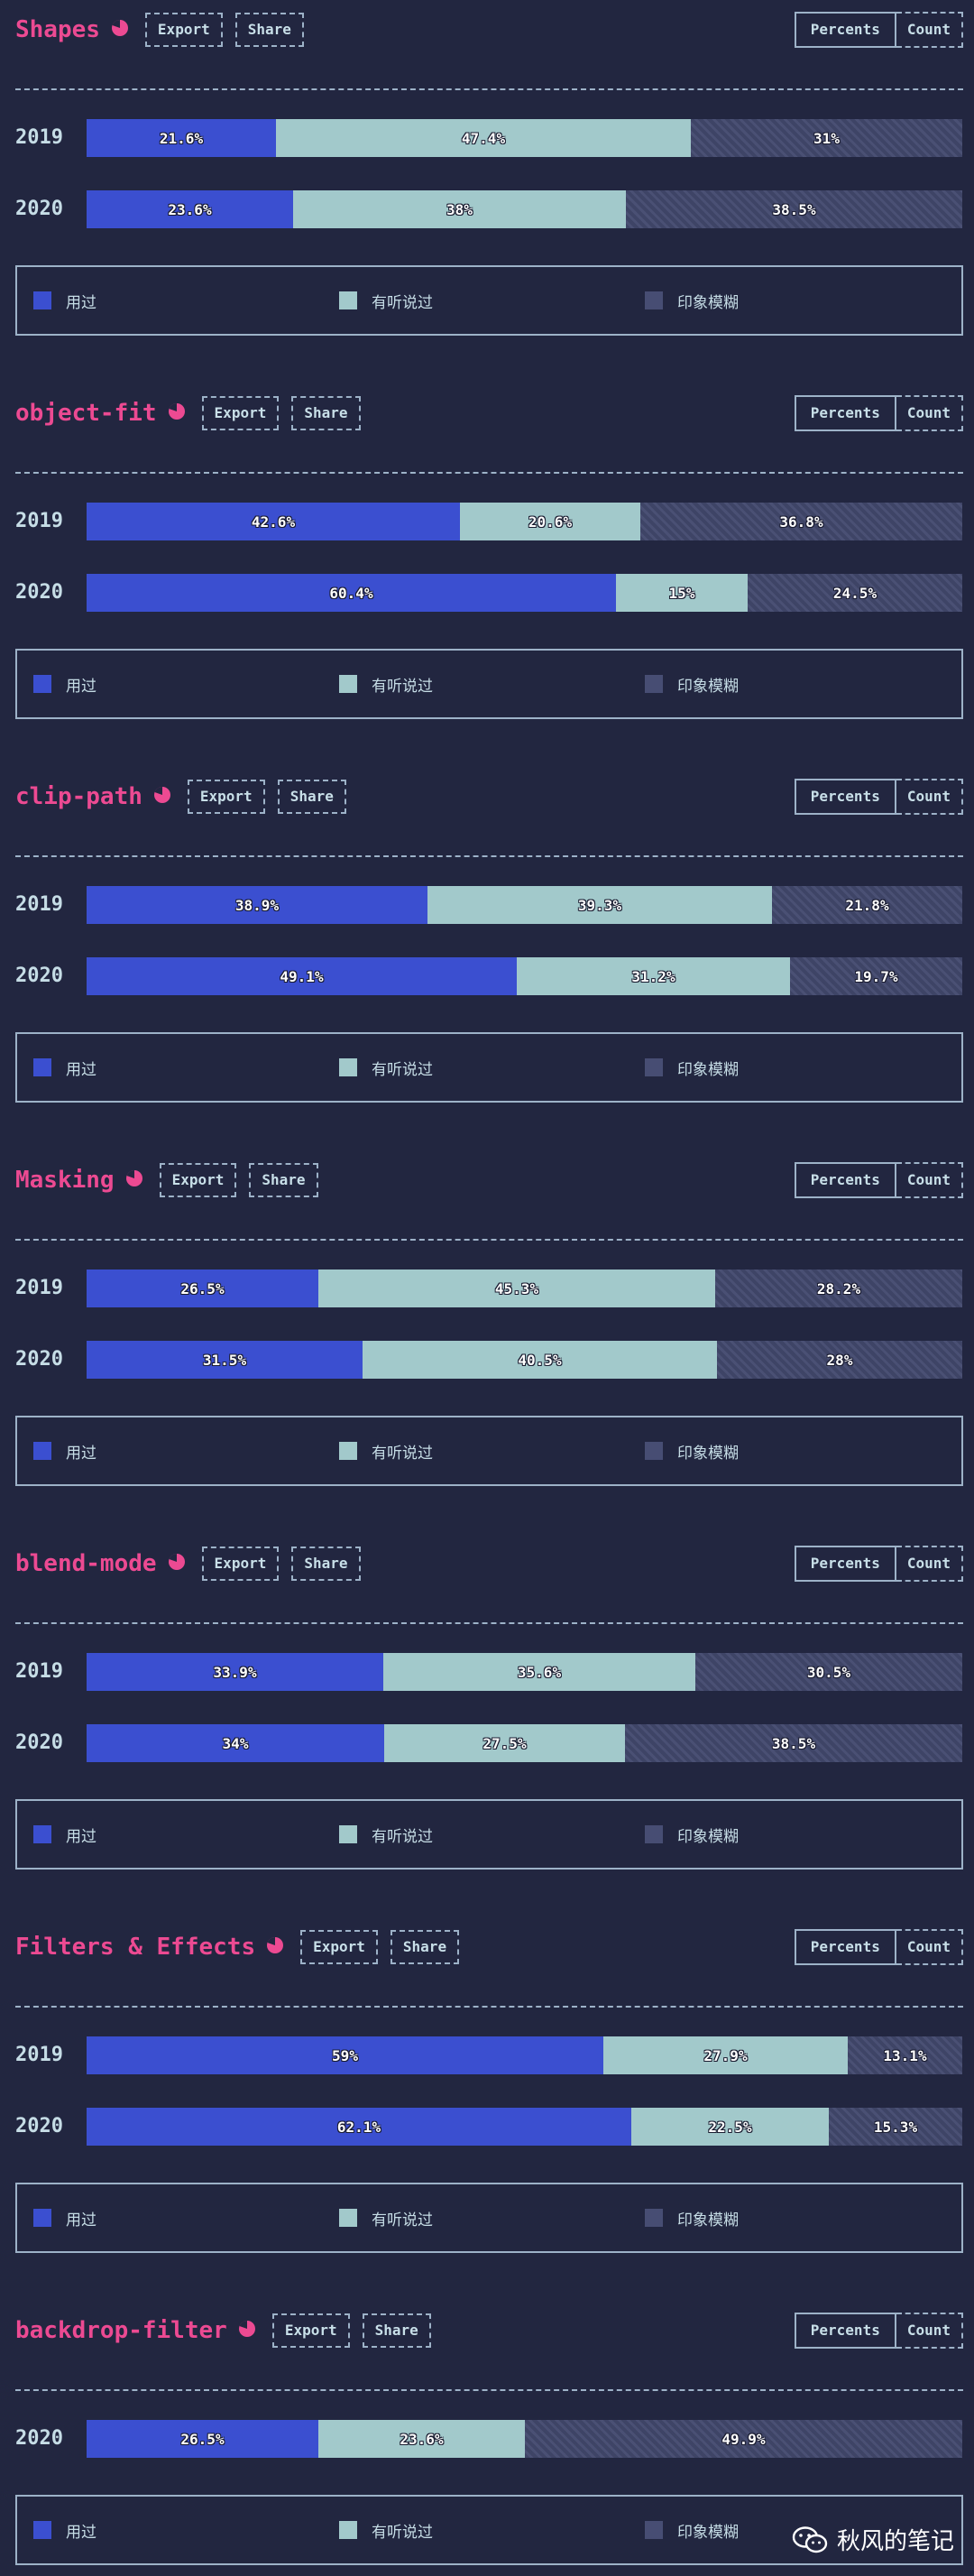 The image size is (974, 2576). I want to click on bar-value-label: 28.2%, so click(838, 1288).